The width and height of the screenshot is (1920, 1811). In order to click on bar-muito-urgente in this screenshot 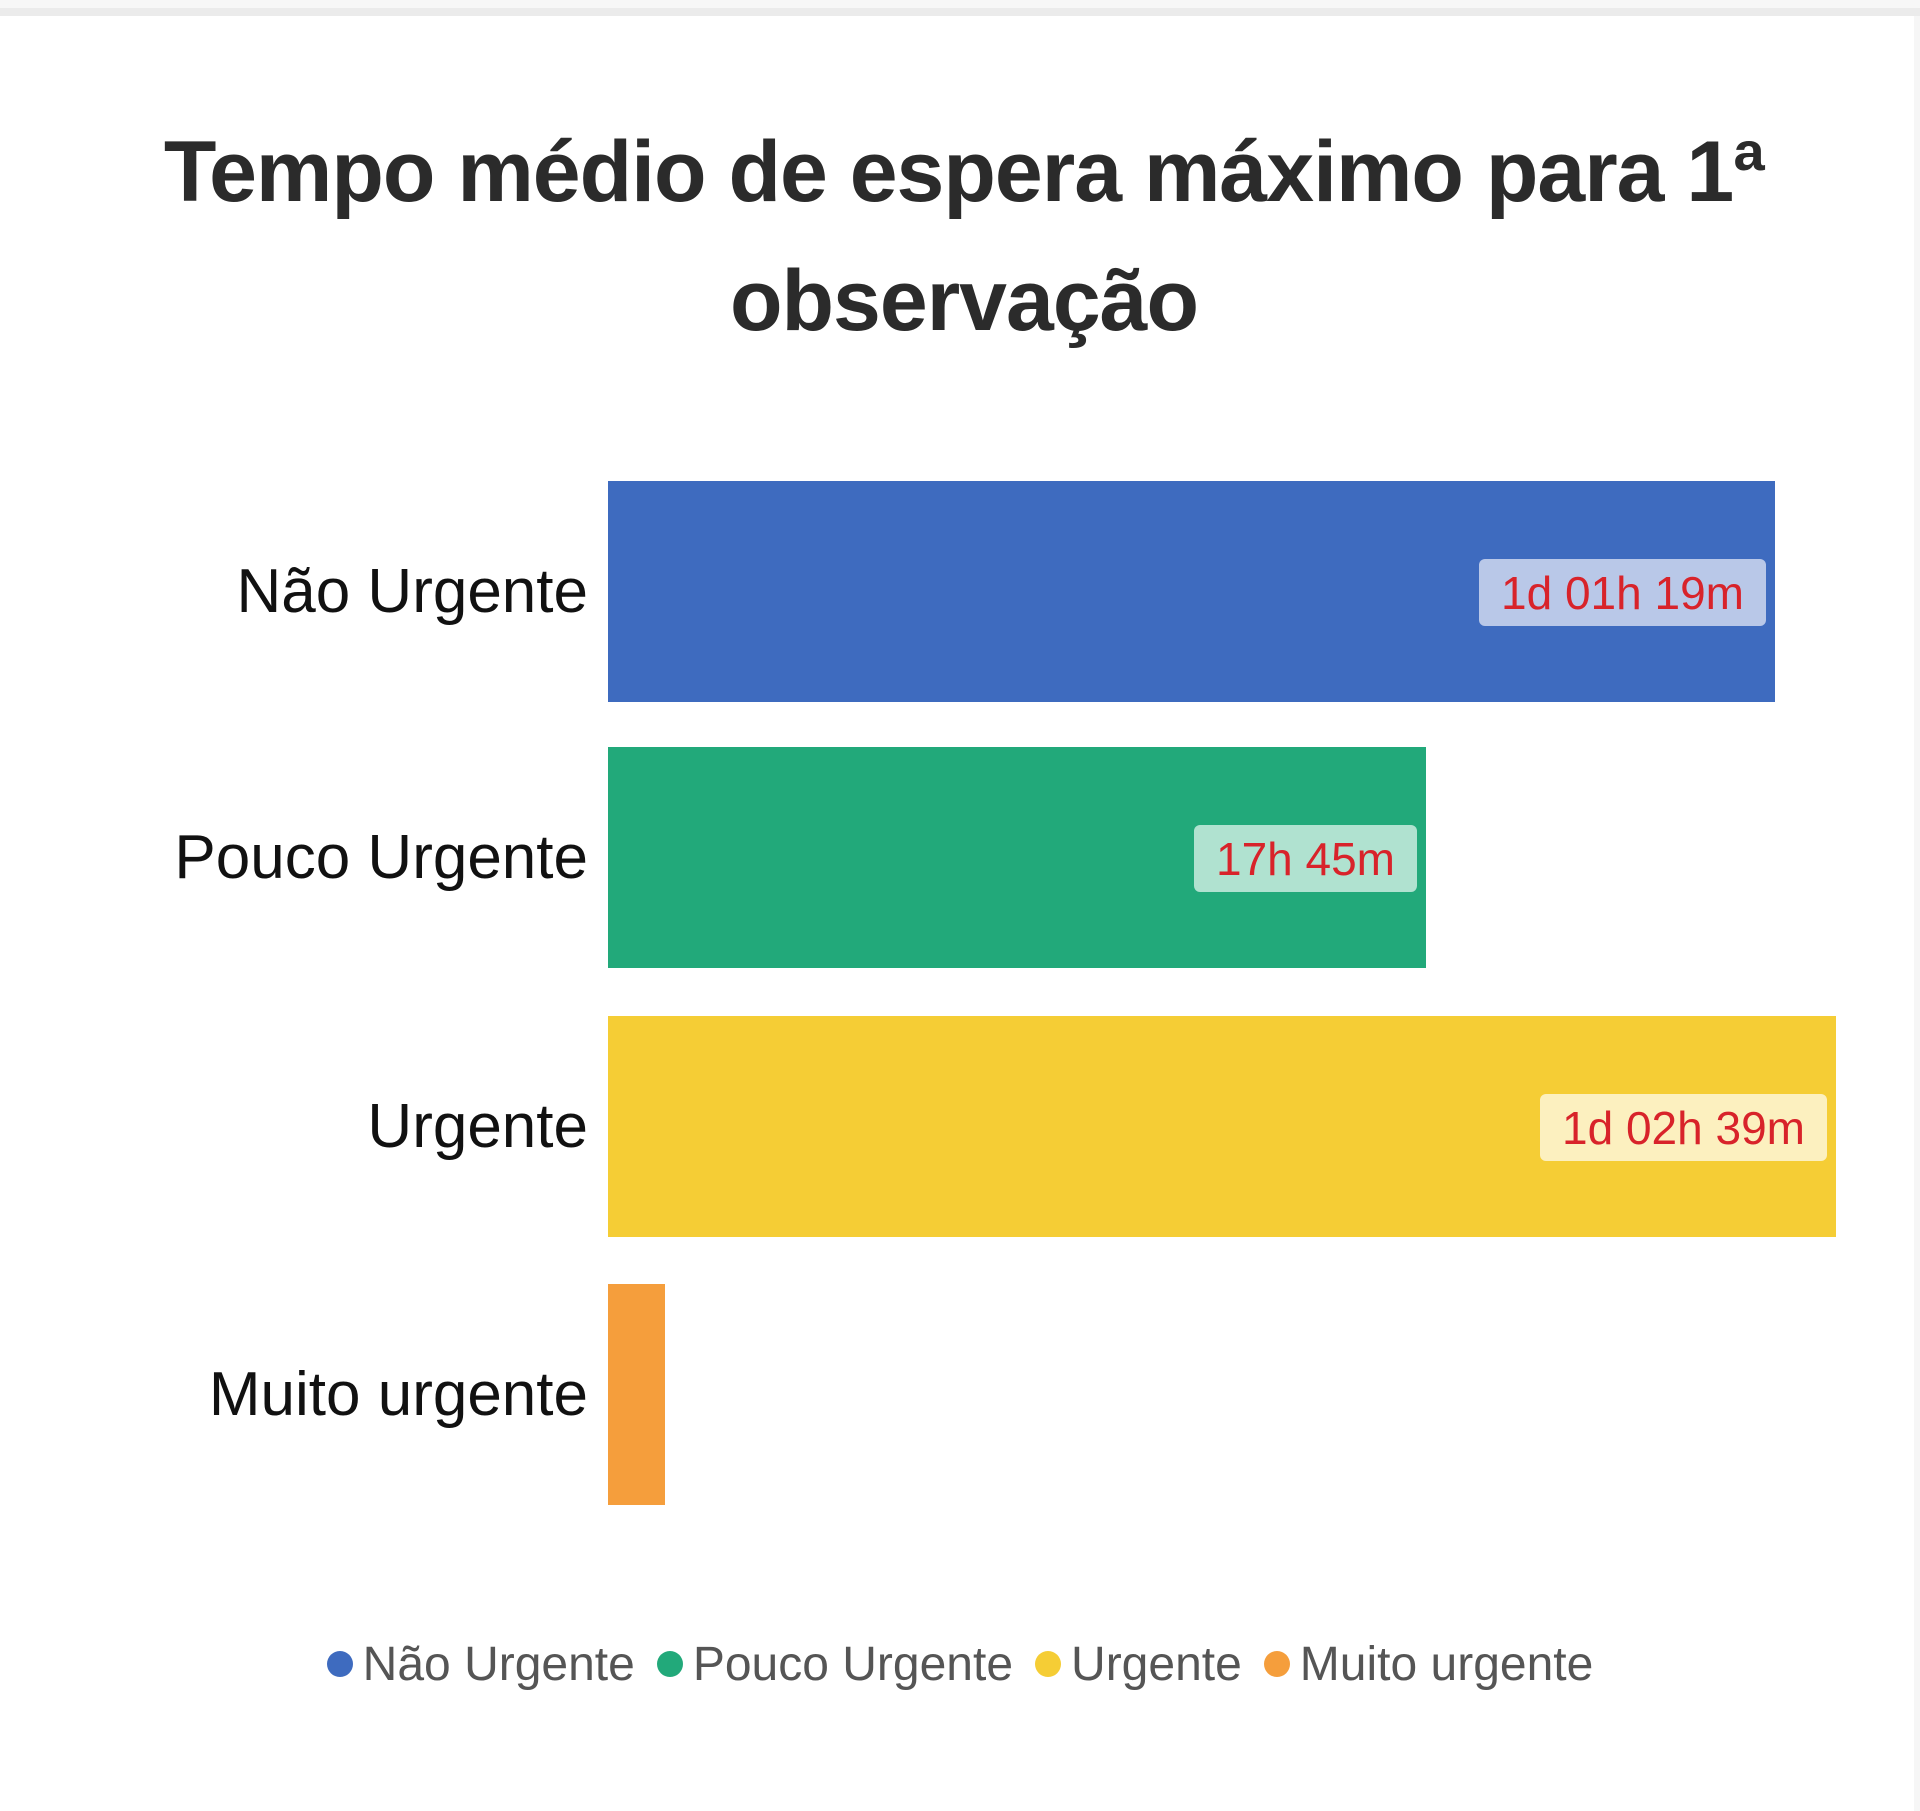, I will do `click(636, 1394)`.